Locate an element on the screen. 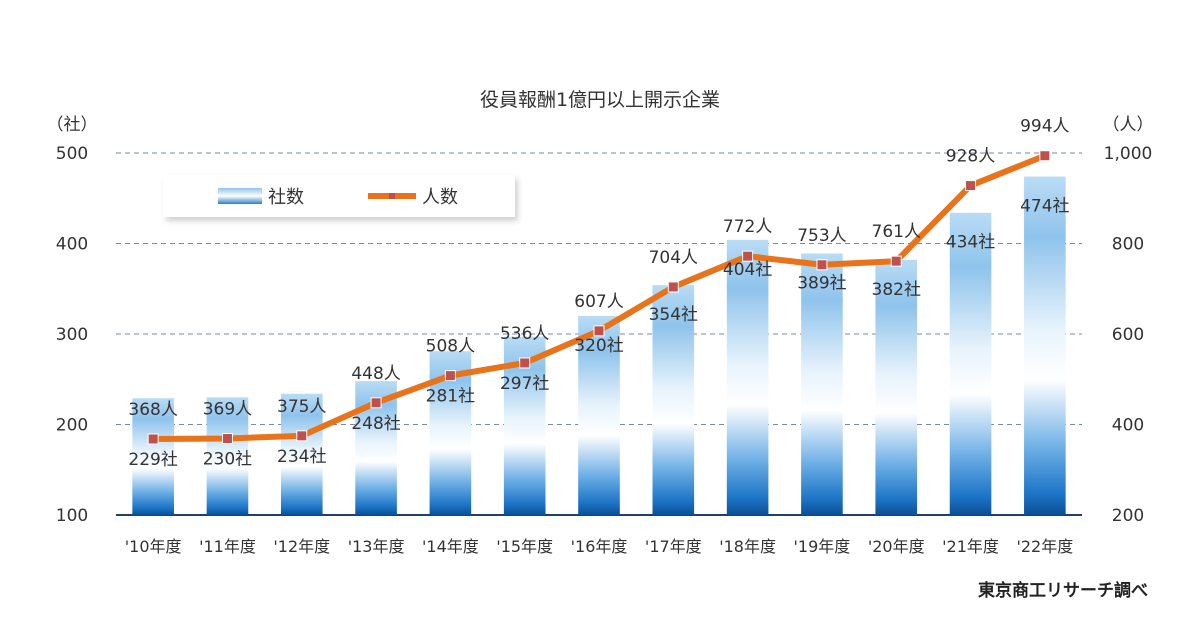 Image resolution: width=1200 pixels, height=634 pixels. bar-value-label: 354社 is located at coordinates (673, 315).